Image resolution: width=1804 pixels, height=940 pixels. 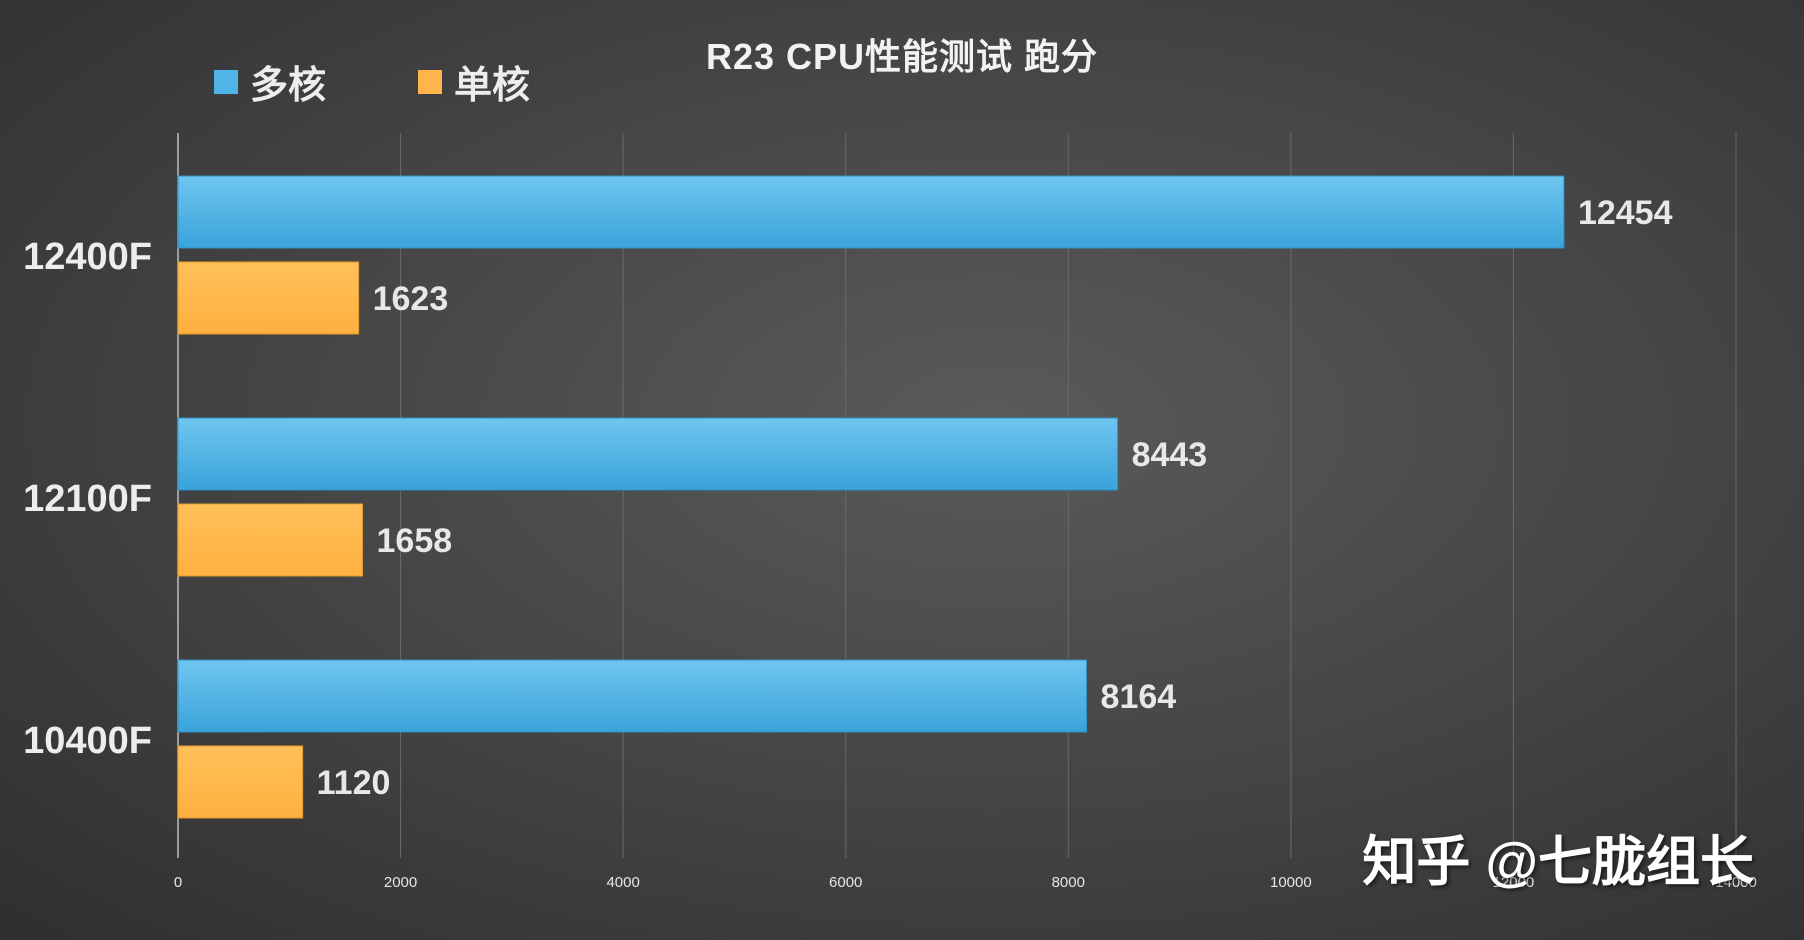 What do you see at coordinates (178, 882) in the screenshot?
I see `x-tick-label: 0` at bounding box center [178, 882].